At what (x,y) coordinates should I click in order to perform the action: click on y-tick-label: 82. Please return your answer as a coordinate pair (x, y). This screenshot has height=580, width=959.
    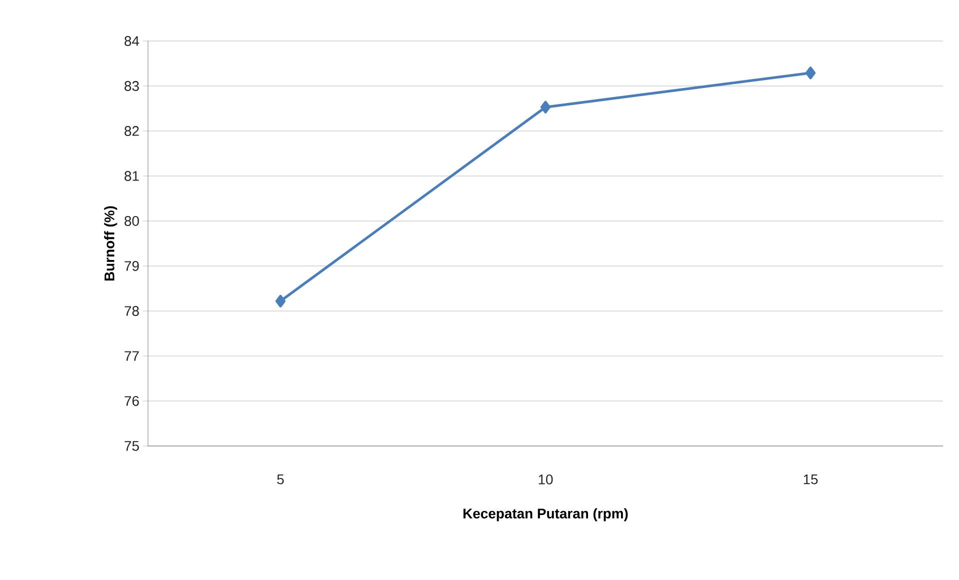
    Looking at the image, I should click on (131, 131).